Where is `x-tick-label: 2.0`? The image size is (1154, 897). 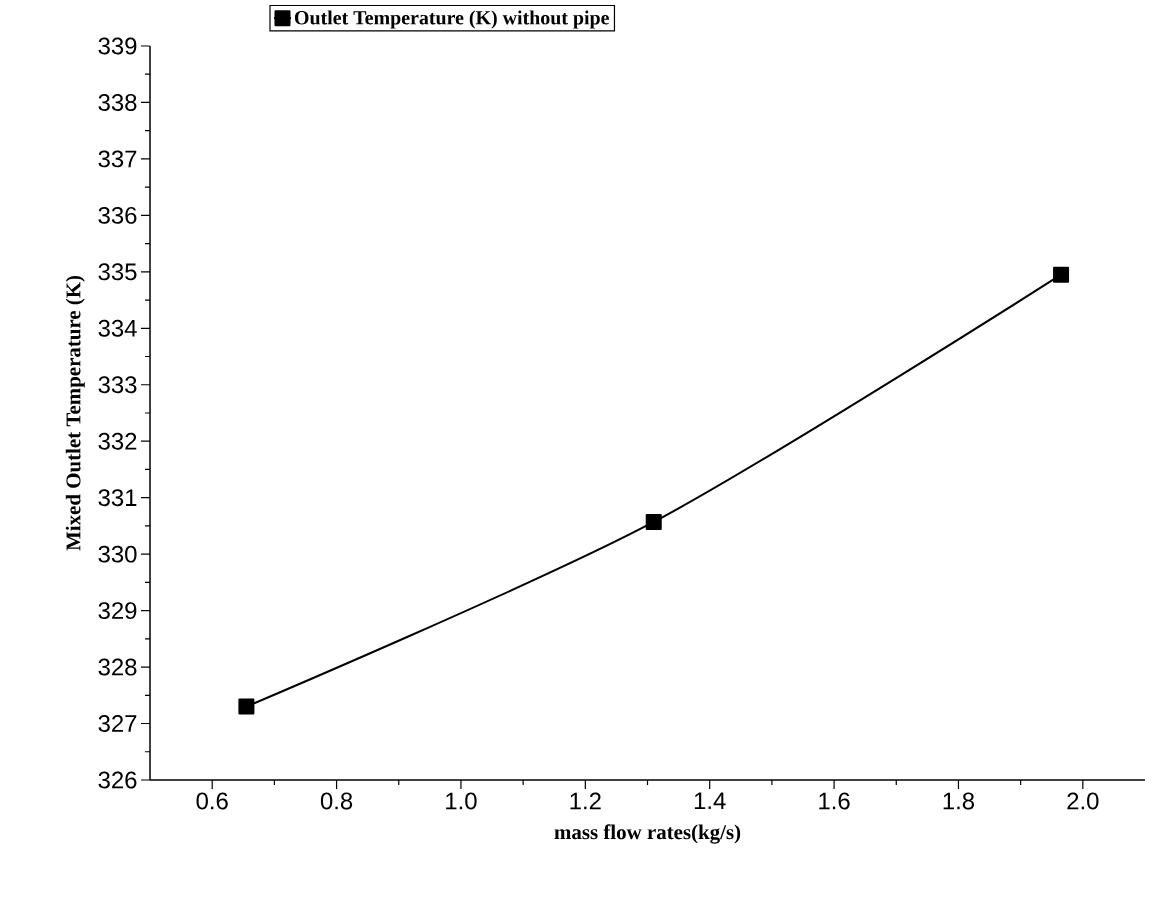
x-tick-label: 2.0 is located at coordinates (1083, 801).